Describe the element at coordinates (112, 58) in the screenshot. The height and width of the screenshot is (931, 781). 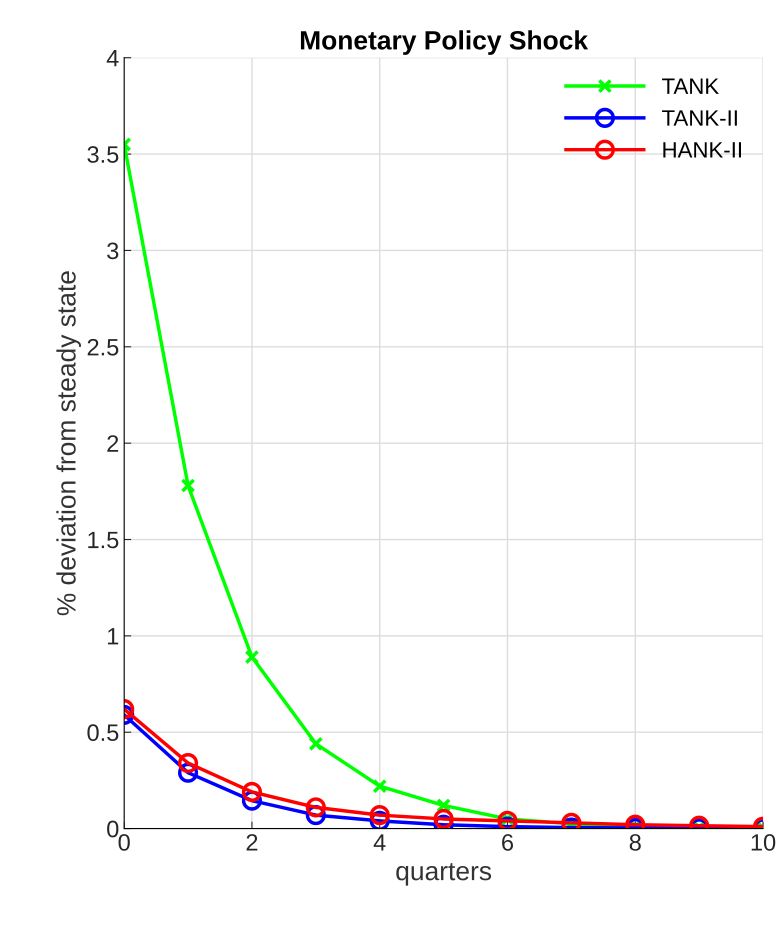
I see `y-tick-label: 4` at that location.